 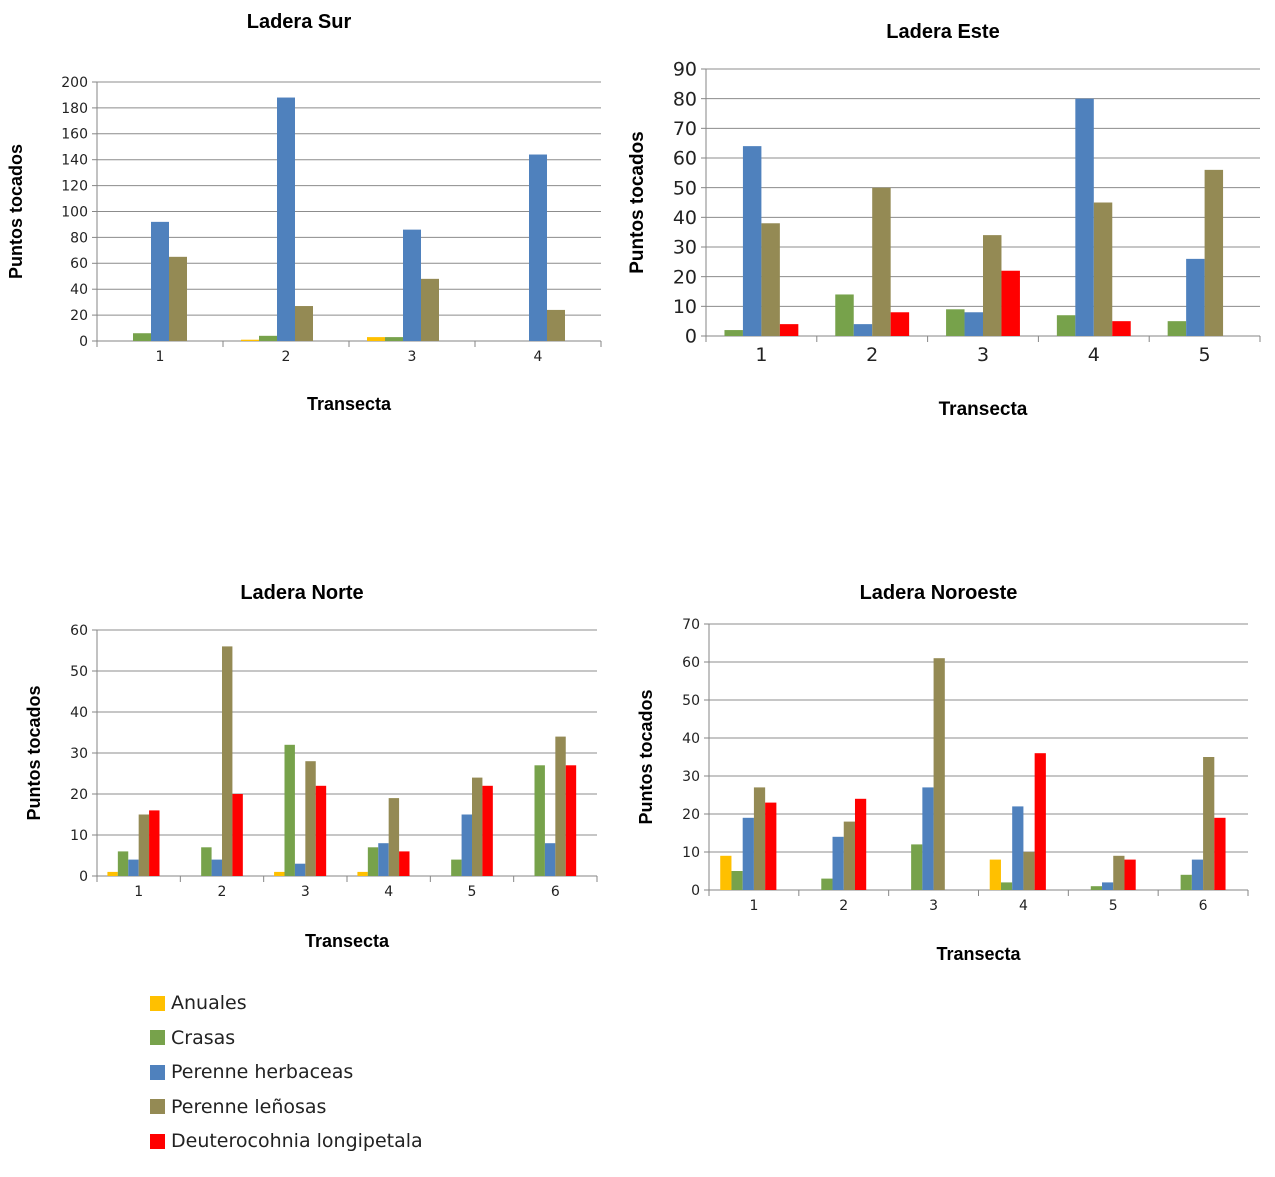 What do you see at coordinates (286, 1038) in the screenshot?
I see `legend-item-crasas: Crasas` at bounding box center [286, 1038].